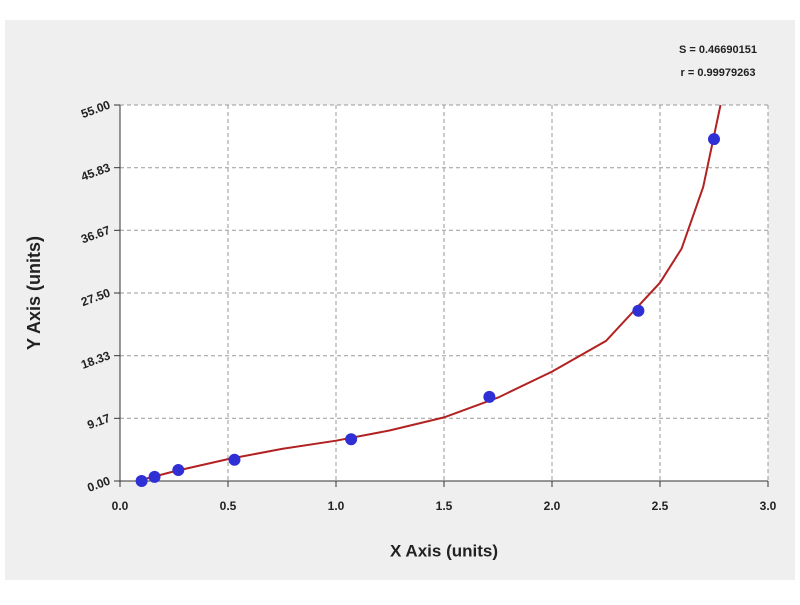 The image size is (800, 605). Describe the element at coordinates (34, 293) in the screenshot. I see `y-axis-label: Y Axis (units)` at that location.